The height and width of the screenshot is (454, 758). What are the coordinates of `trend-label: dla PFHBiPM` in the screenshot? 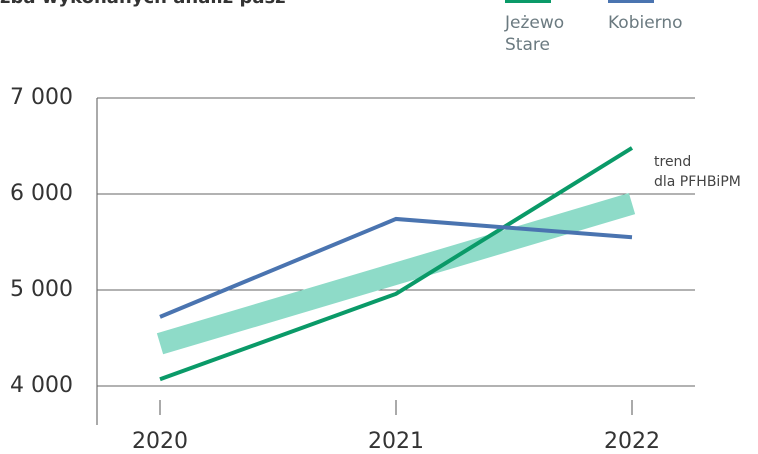 It's located at (697, 182).